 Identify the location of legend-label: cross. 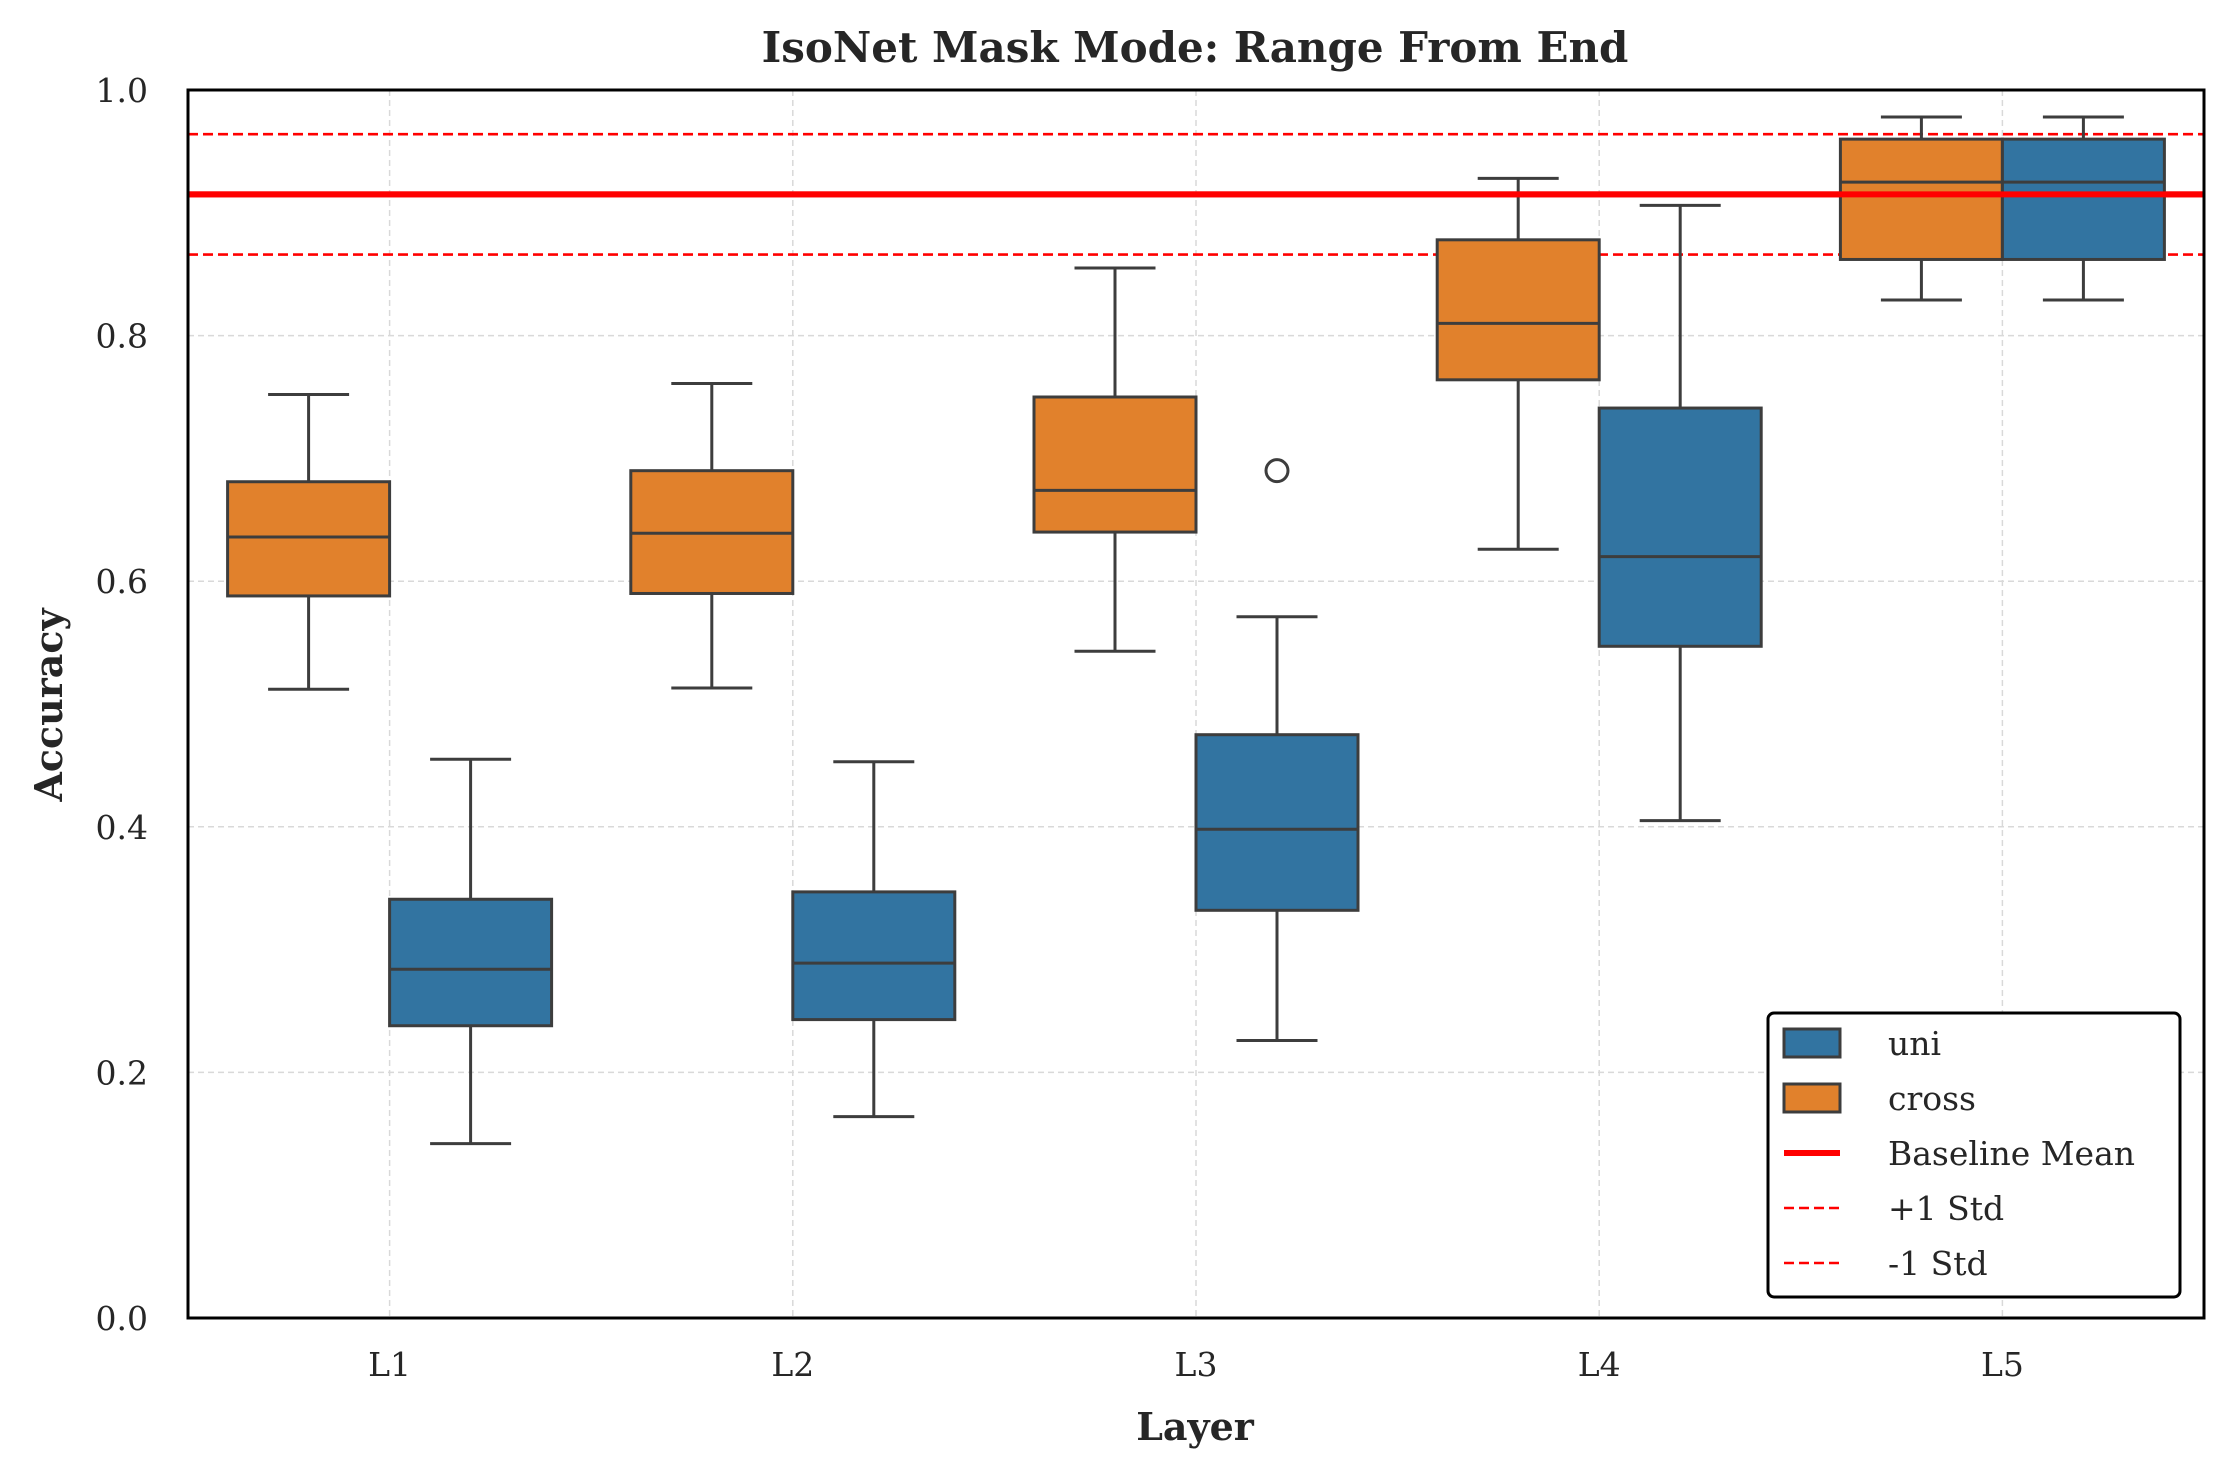
(1932, 1098).